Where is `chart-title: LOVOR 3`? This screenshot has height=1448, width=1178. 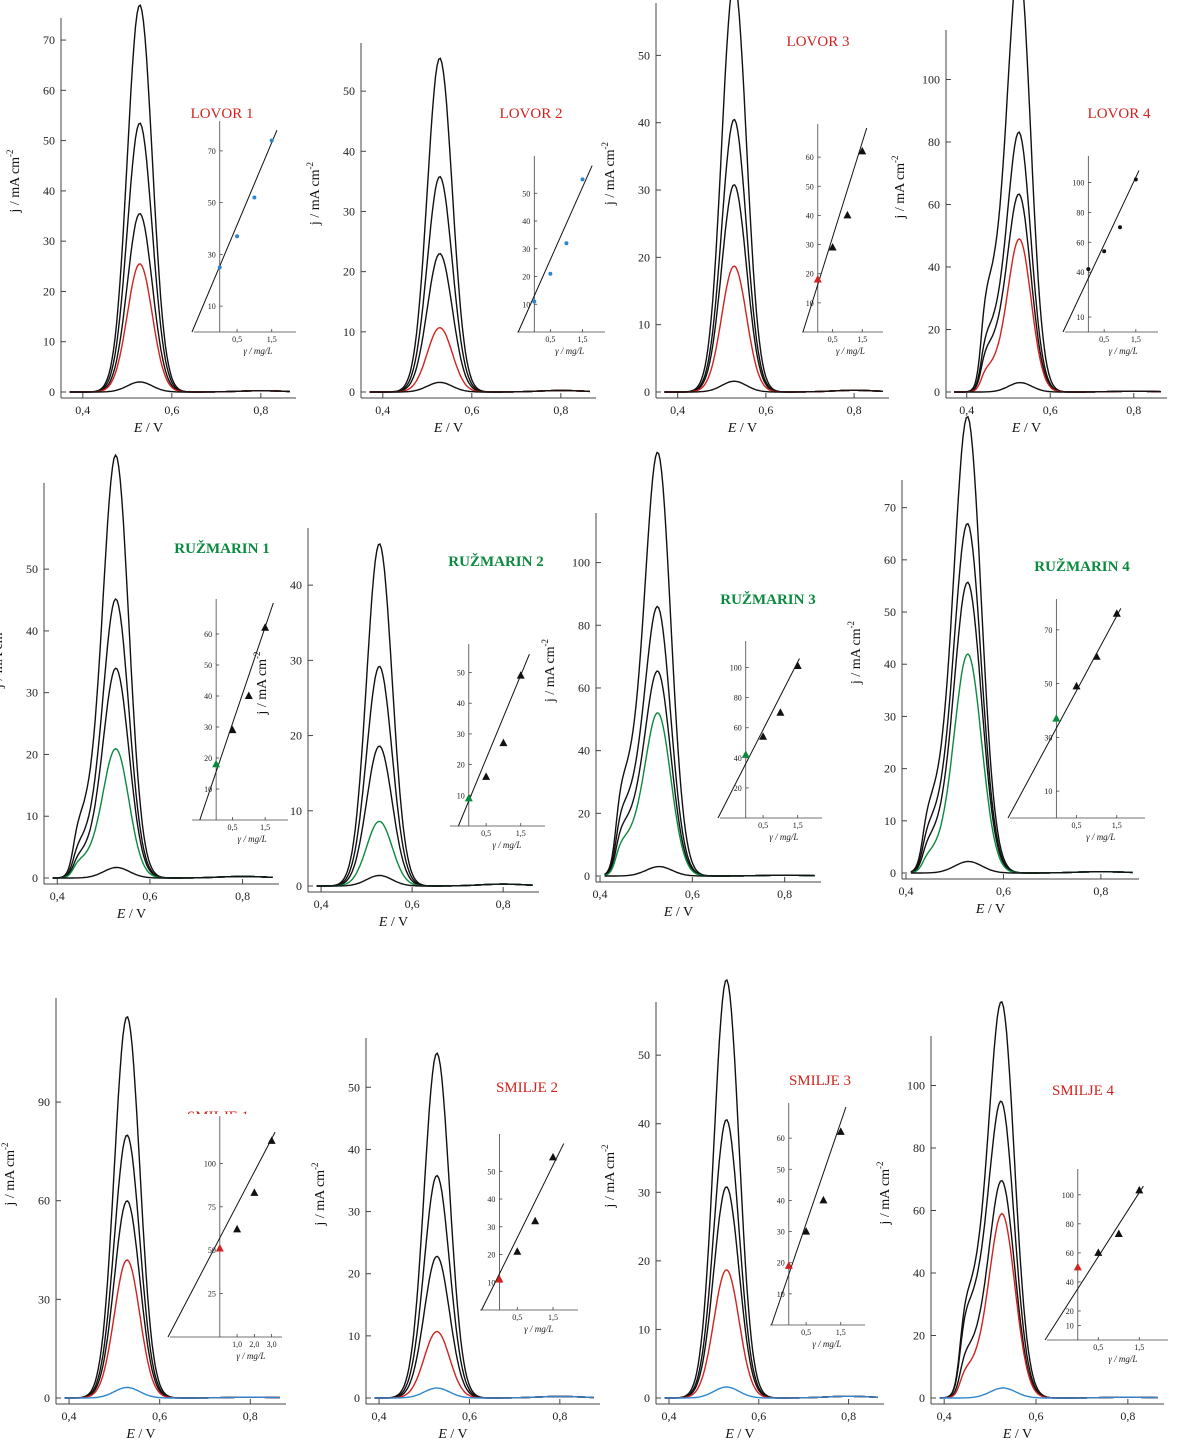
chart-title: LOVOR 3 is located at coordinates (818, 42).